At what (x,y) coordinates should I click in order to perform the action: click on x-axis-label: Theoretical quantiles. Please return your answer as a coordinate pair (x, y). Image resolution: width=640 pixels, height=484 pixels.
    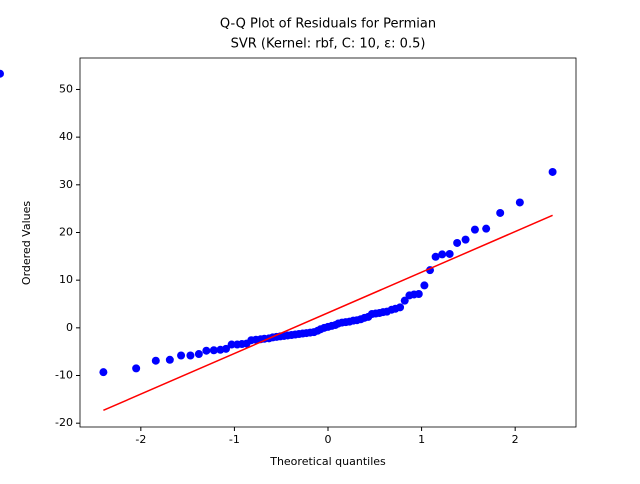
    Looking at the image, I should click on (327, 461).